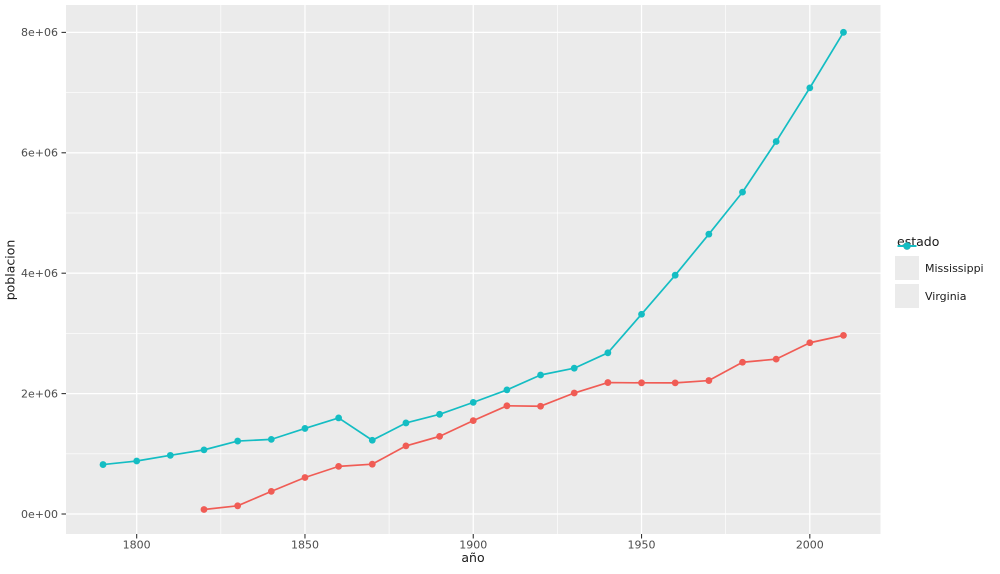 The height and width of the screenshot is (574, 1000). I want to click on x-axis-title: año, so click(473, 557).